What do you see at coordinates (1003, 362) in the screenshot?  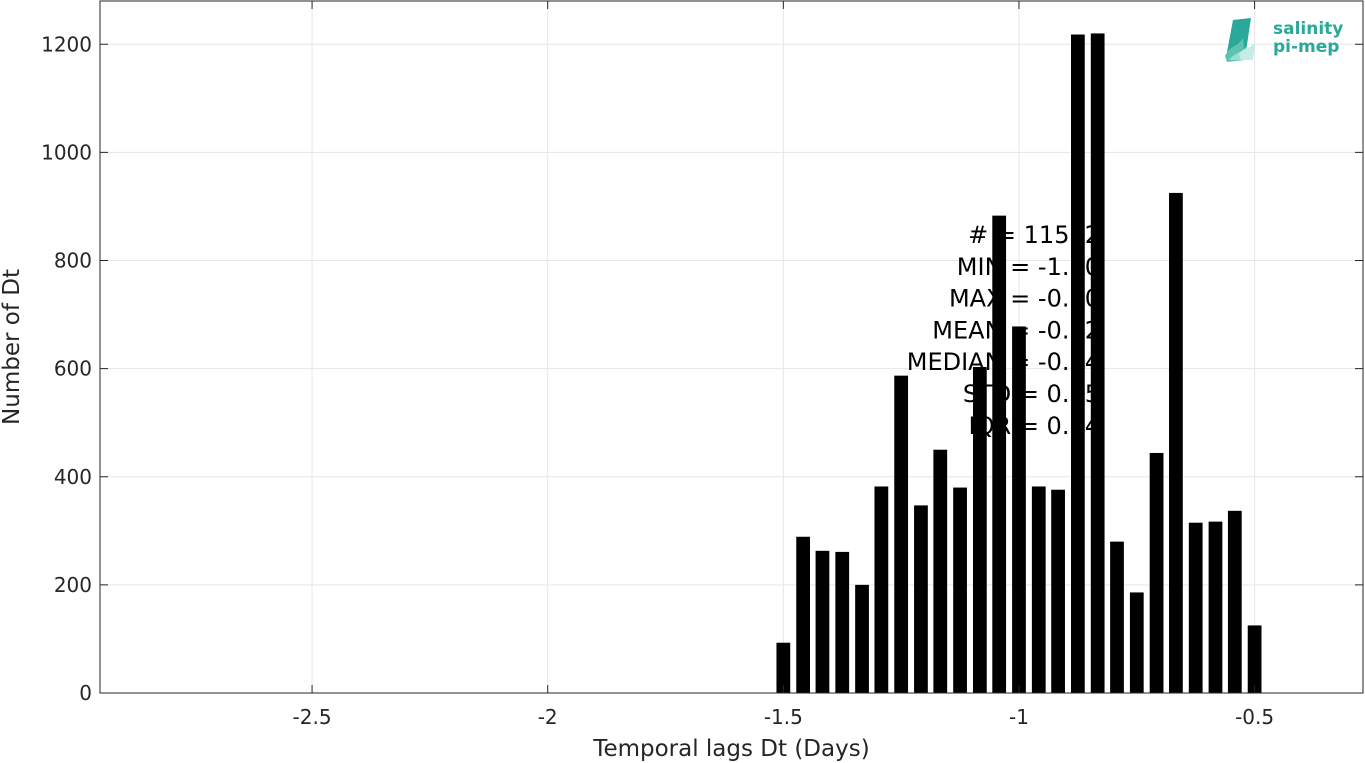 I see `stats-line: MEDIAN = -0.94` at bounding box center [1003, 362].